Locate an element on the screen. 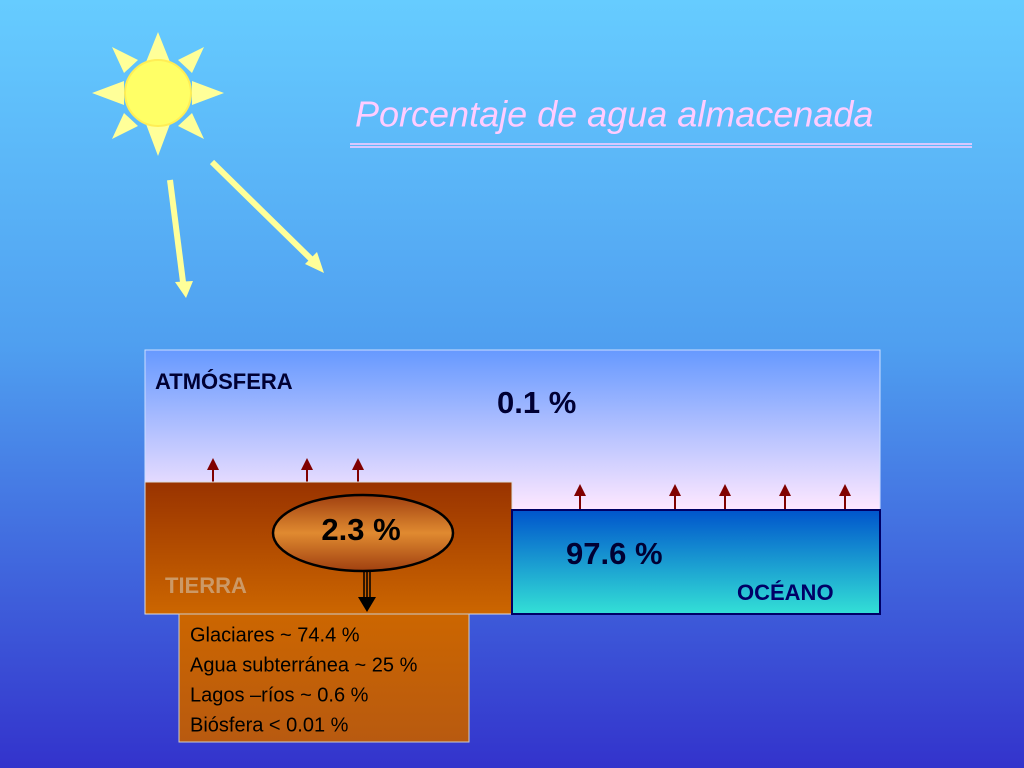 Image resolution: width=1024 pixels, height=768 pixels. breakdown-box is located at coordinates (324, 678).